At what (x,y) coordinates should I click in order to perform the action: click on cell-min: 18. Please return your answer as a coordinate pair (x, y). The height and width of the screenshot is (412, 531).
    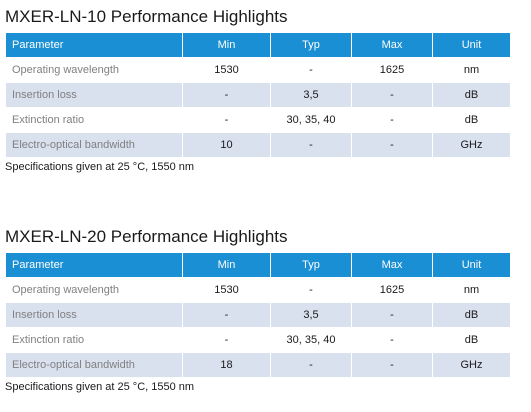
    Looking at the image, I should click on (226, 365).